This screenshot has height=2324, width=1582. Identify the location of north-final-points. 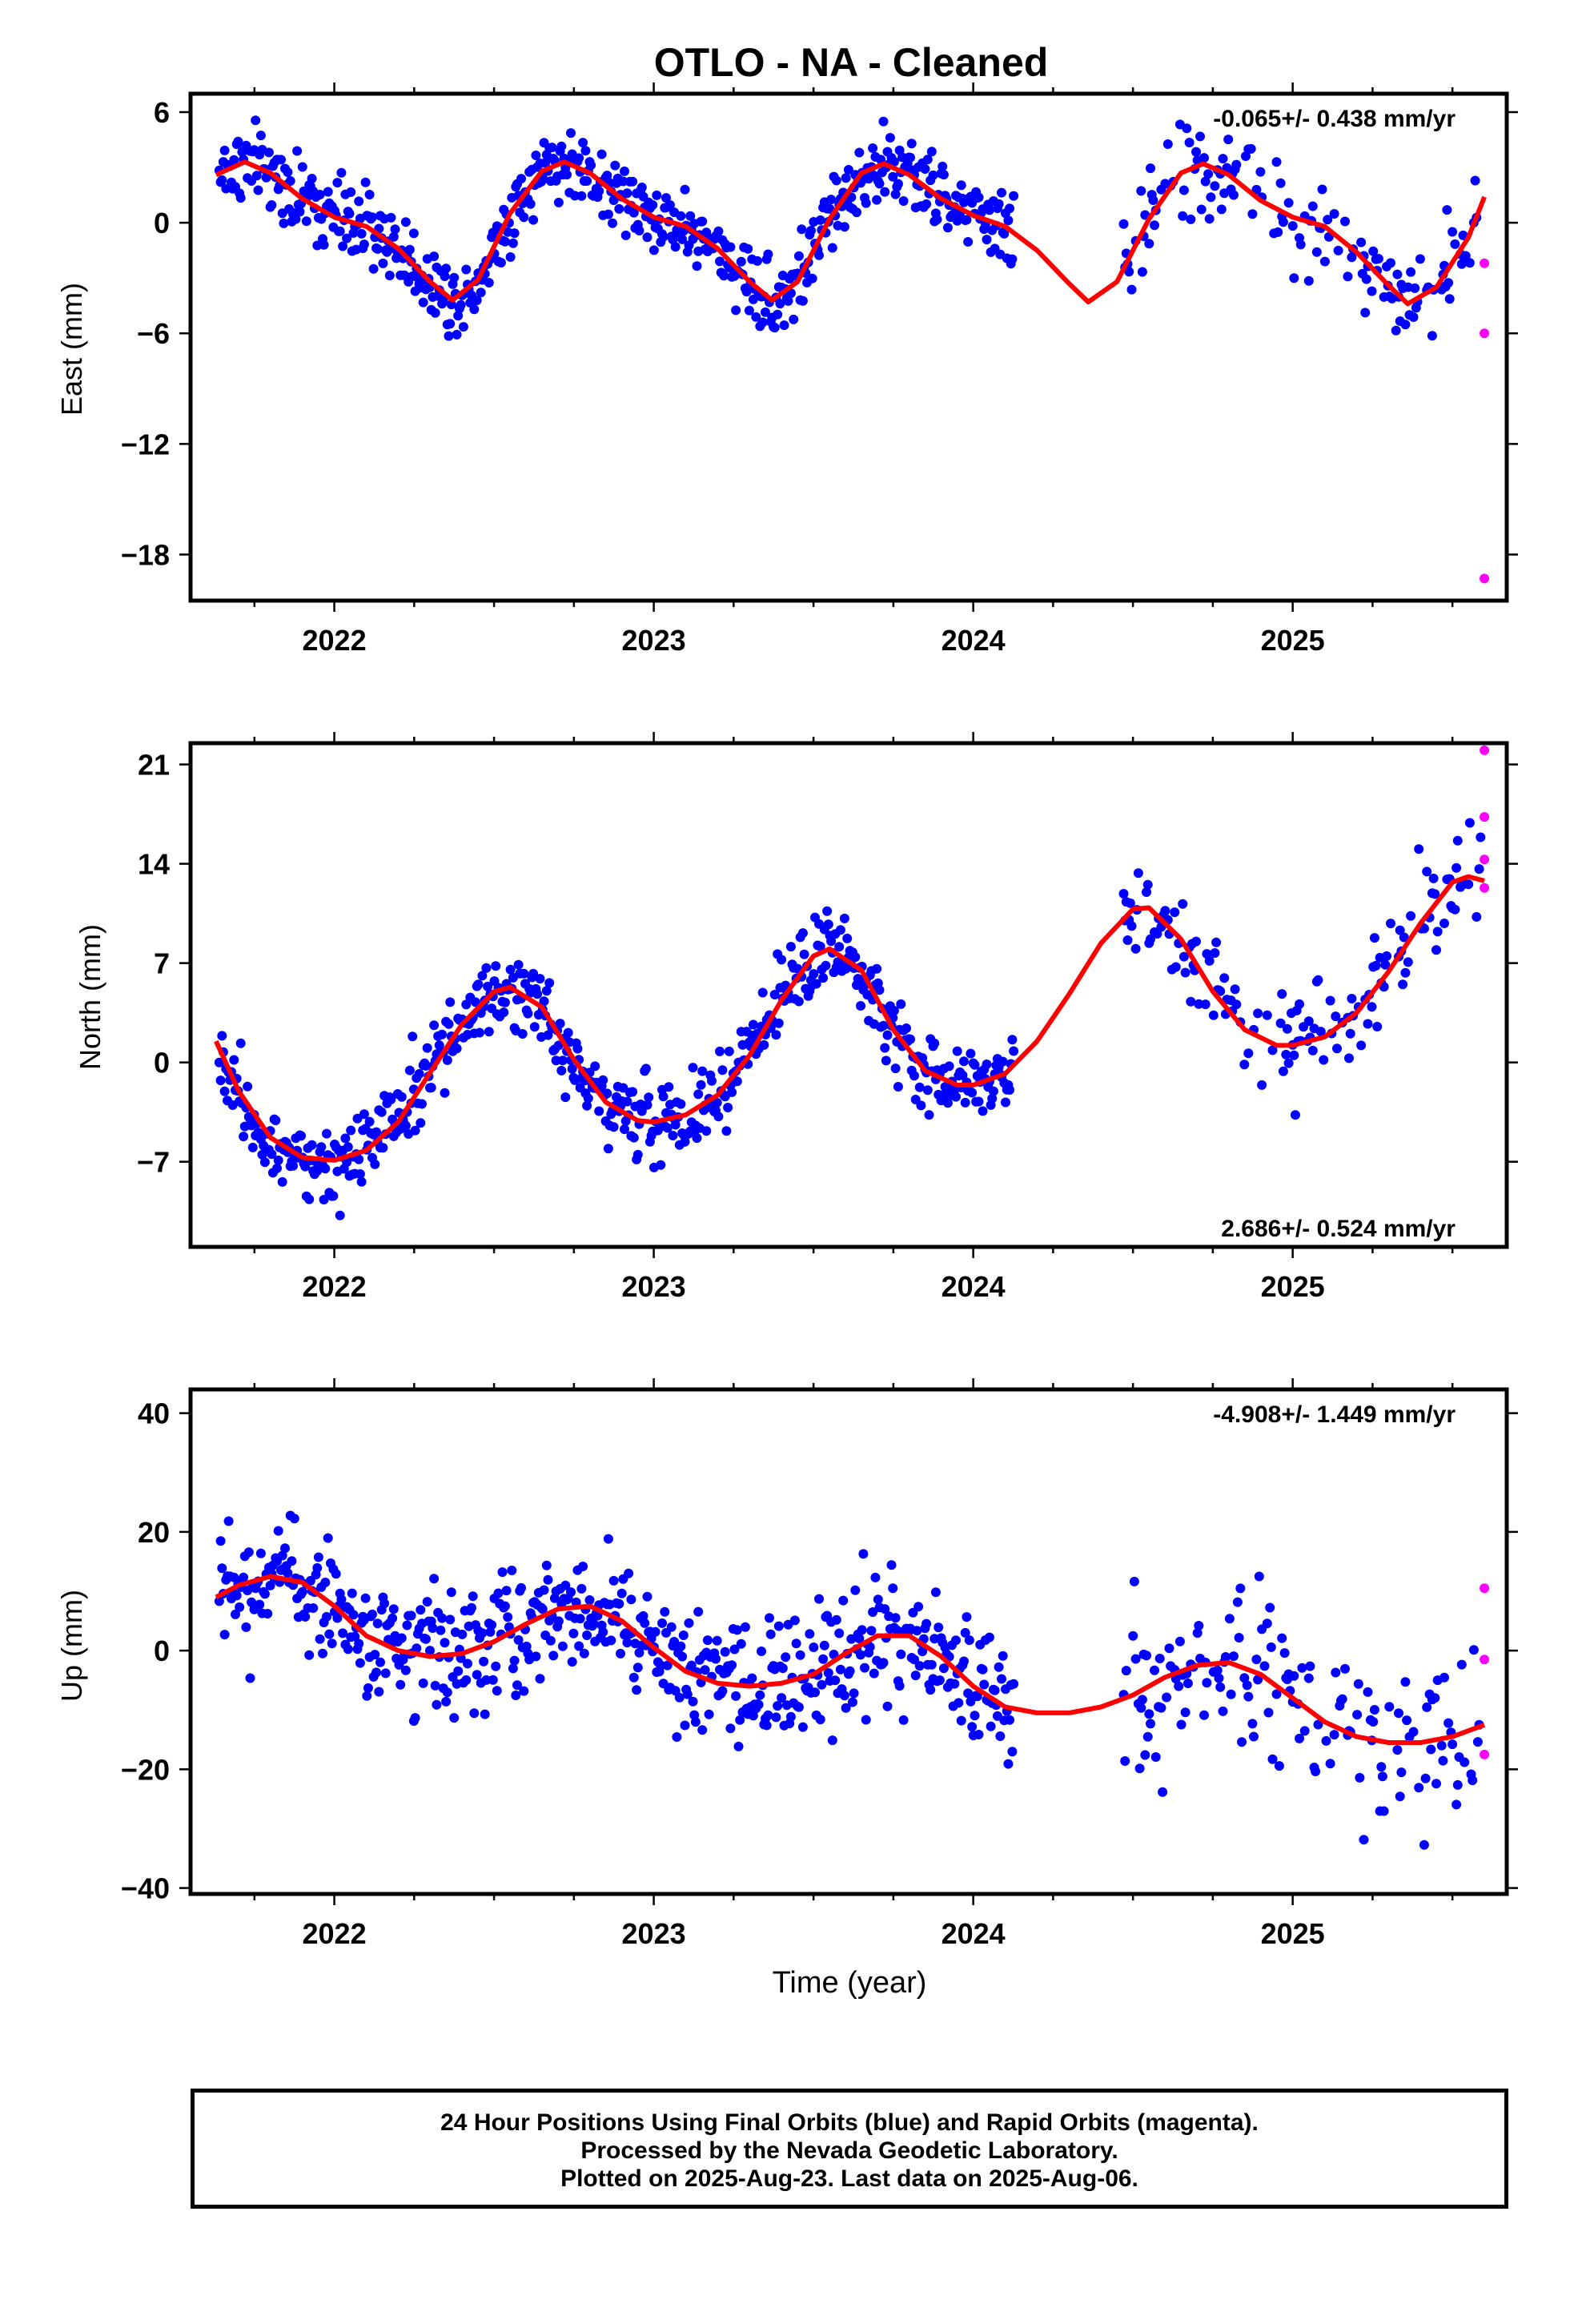
(850, 1019).